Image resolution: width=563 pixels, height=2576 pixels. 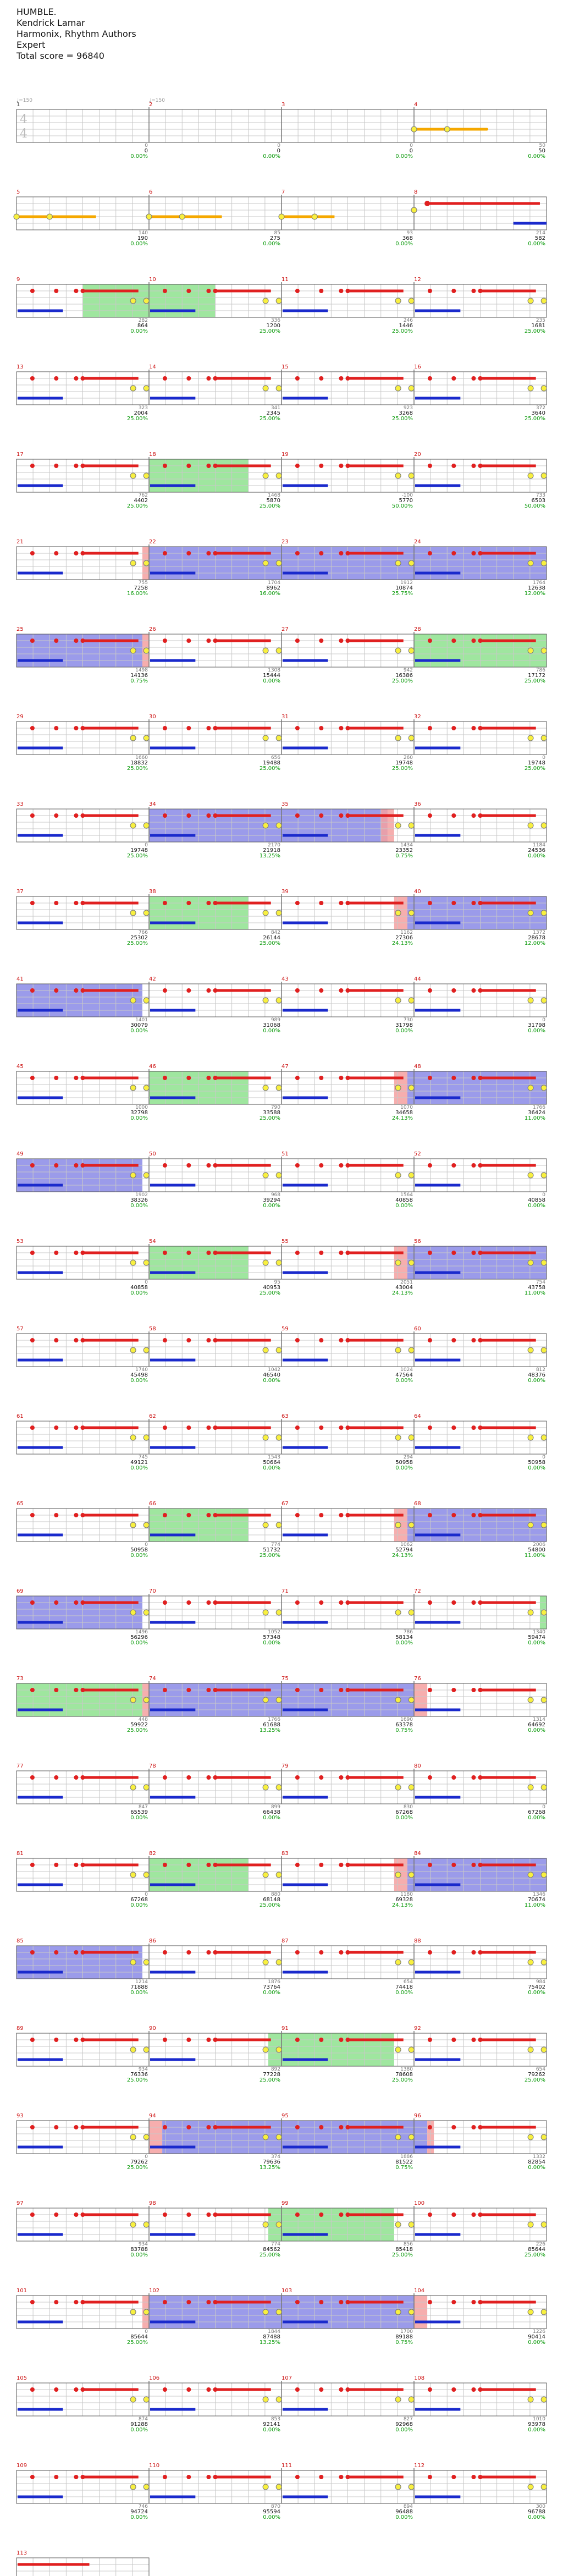 I want to click on cumulative-score: 45498, so click(x=139, y=1375).